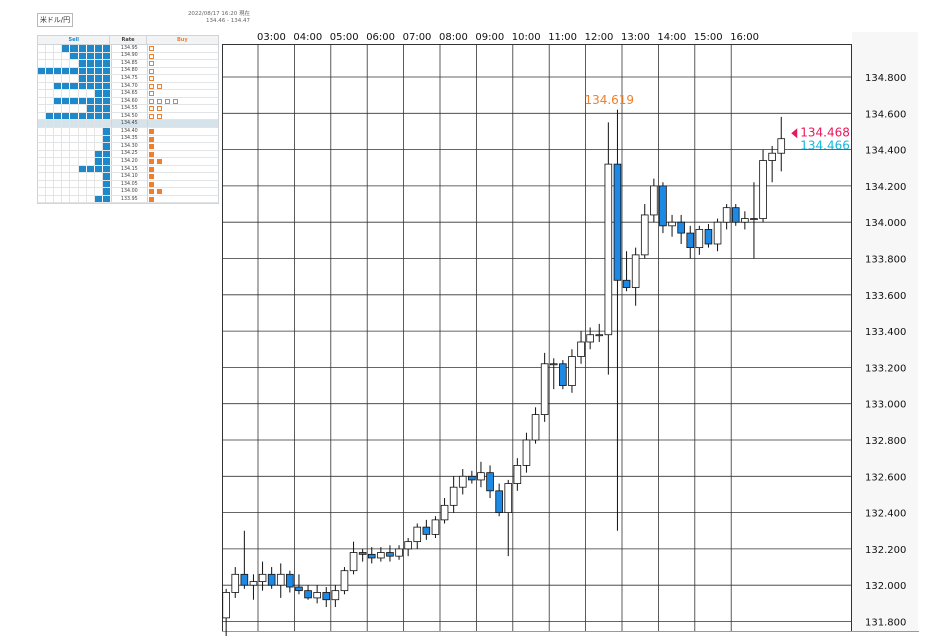 The image size is (931, 640). I want to click on y-tick-label: 134.600, so click(885, 114).